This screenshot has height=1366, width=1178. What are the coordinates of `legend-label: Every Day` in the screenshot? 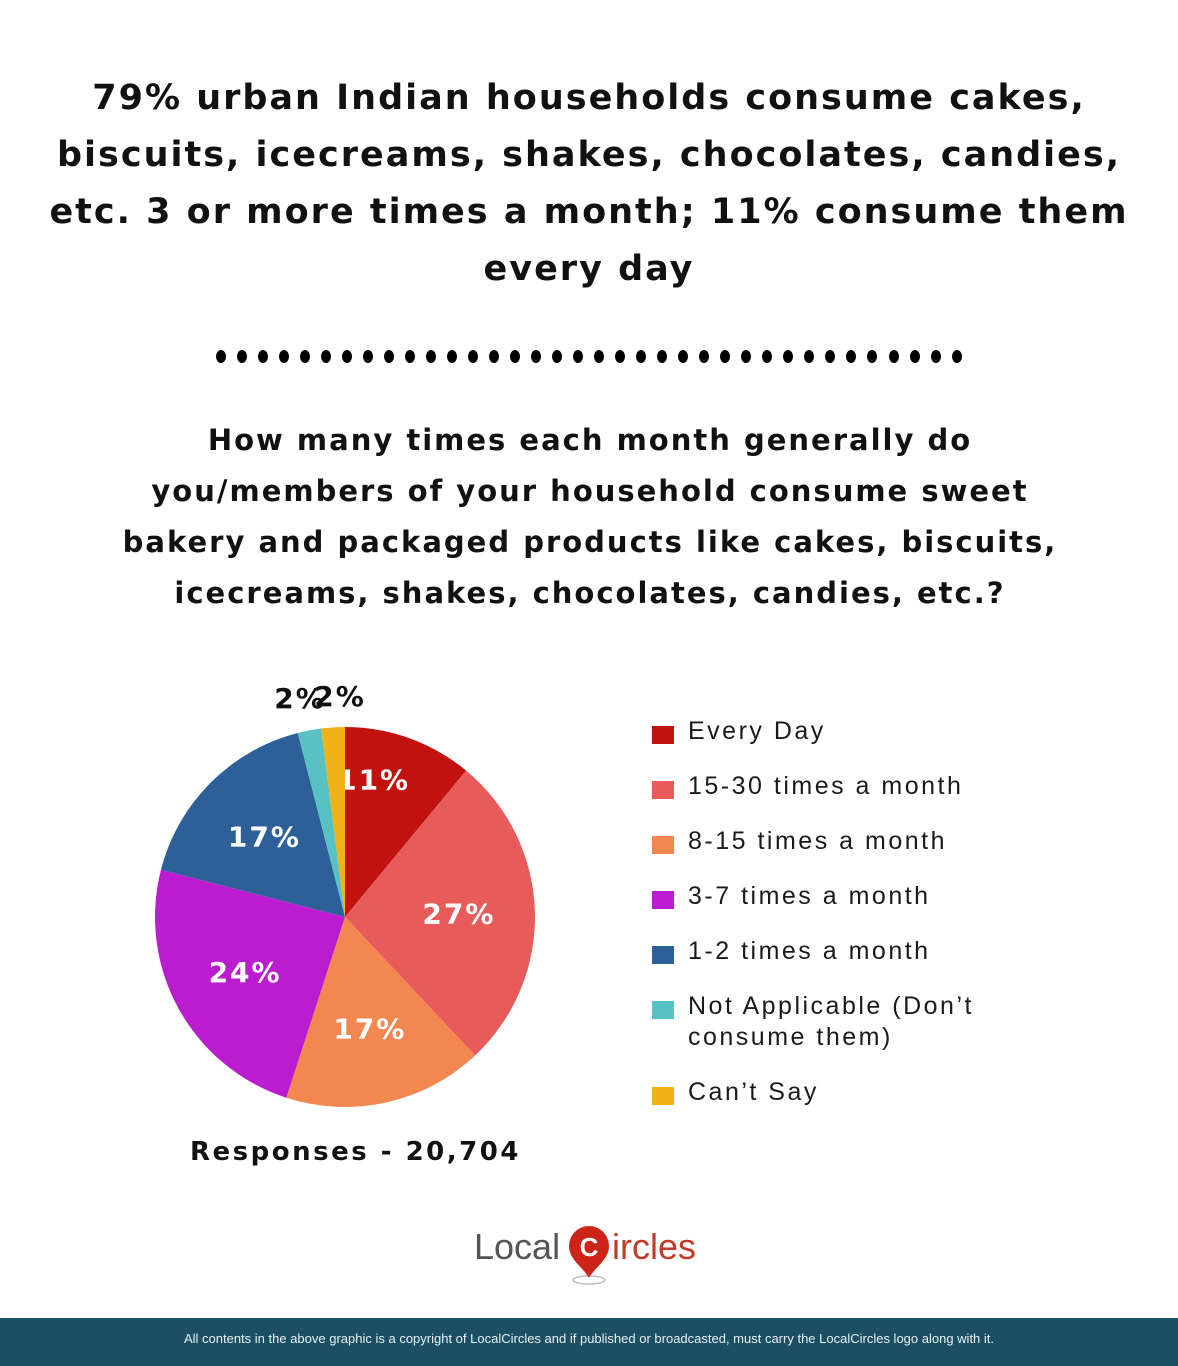 It's located at (757, 731).